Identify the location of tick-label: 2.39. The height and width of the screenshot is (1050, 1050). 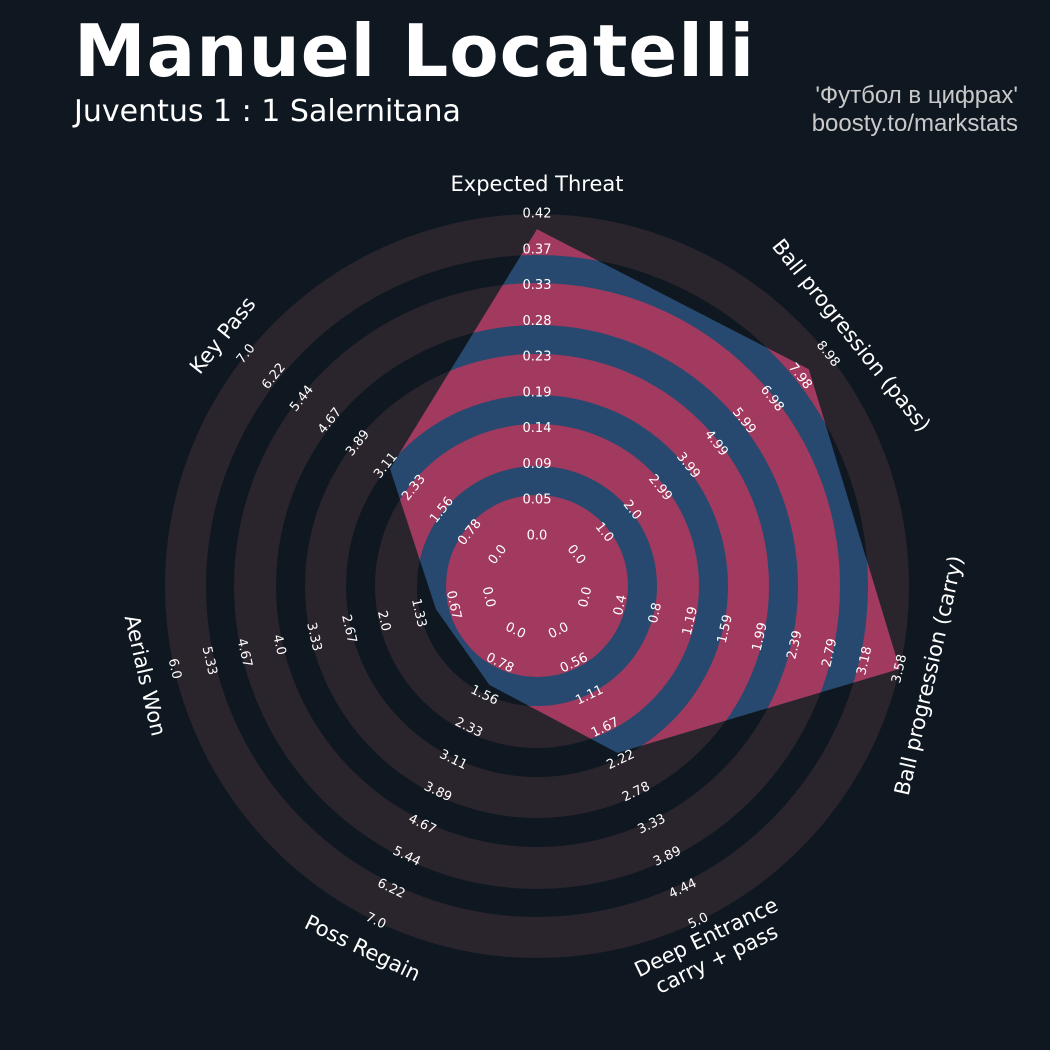
(794, 645).